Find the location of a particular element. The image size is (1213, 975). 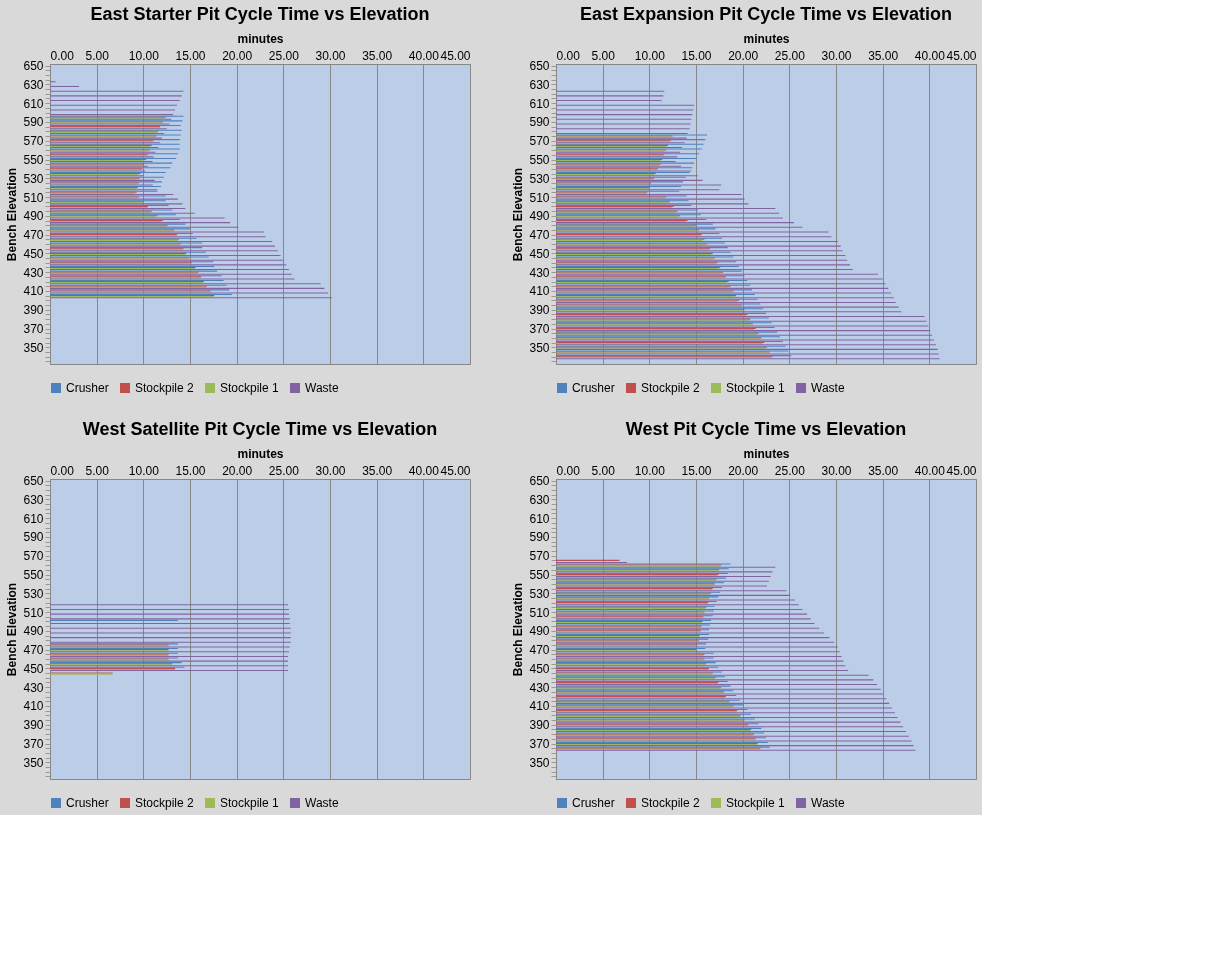

chart-title: West Satellite Pit Cycle Time vs Elevation is located at coordinates (260, 429).